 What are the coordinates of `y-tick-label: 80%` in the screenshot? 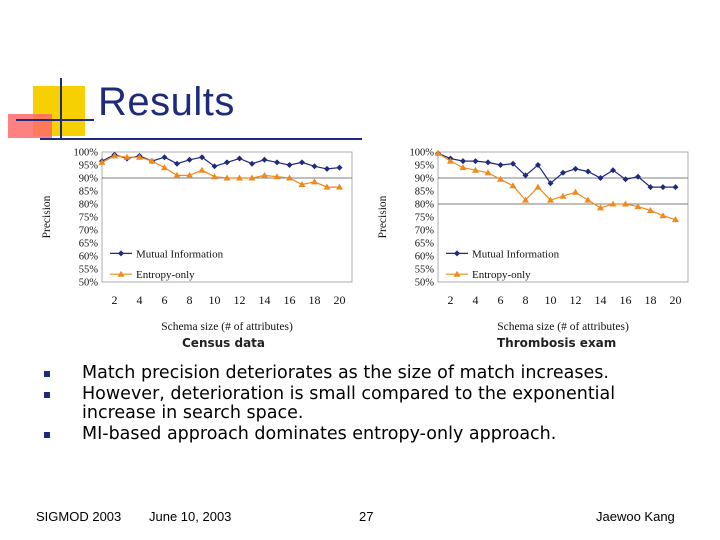 It's located at (425, 205).